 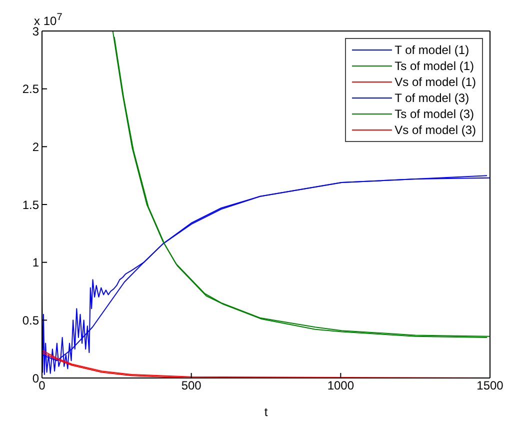 What do you see at coordinates (36, 147) in the screenshot?
I see `y-tick-label: 2` at bounding box center [36, 147].